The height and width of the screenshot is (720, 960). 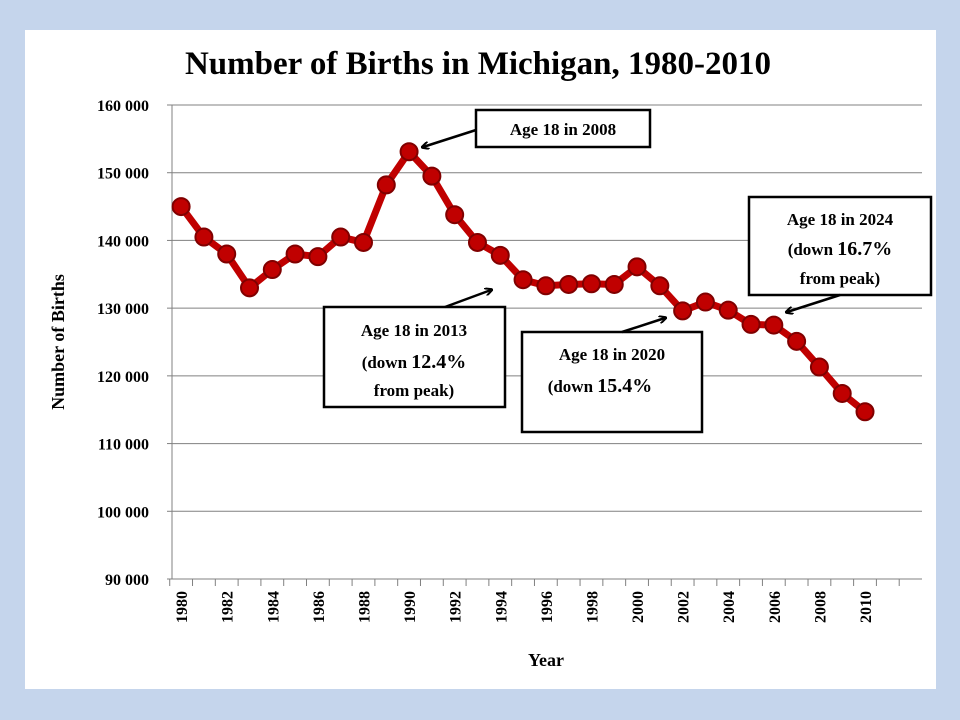 What do you see at coordinates (204, 237) in the screenshot?
I see `data-point-1981` at bounding box center [204, 237].